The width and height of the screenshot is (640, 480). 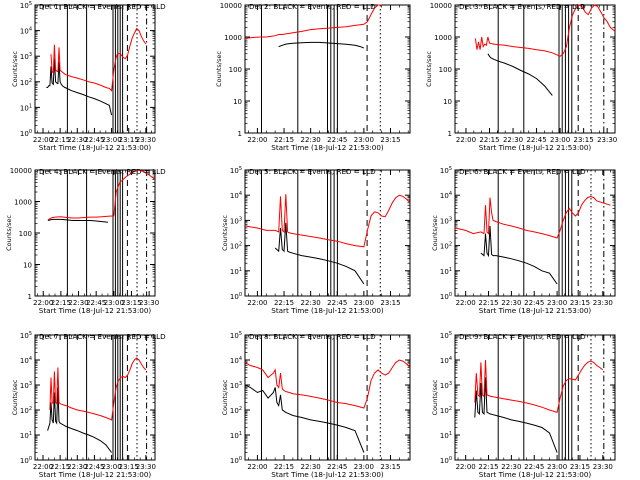 What do you see at coordinates (231, 6) in the screenshot?
I see `y-tick-label: 10000` at bounding box center [231, 6].